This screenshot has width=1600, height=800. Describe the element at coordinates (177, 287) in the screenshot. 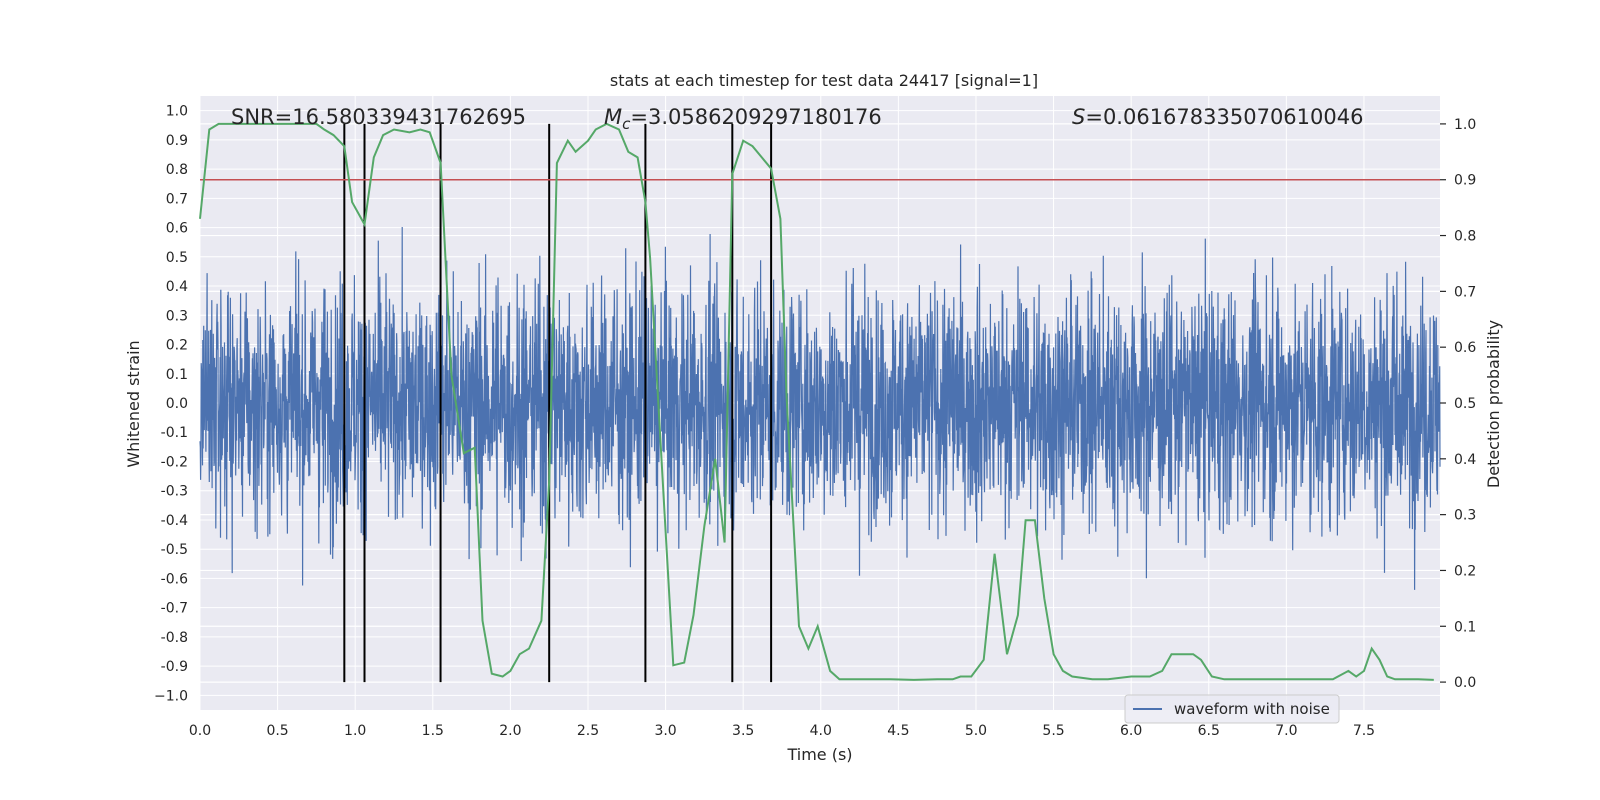

I see `y-left-tick-label-6: 0.4` at that location.